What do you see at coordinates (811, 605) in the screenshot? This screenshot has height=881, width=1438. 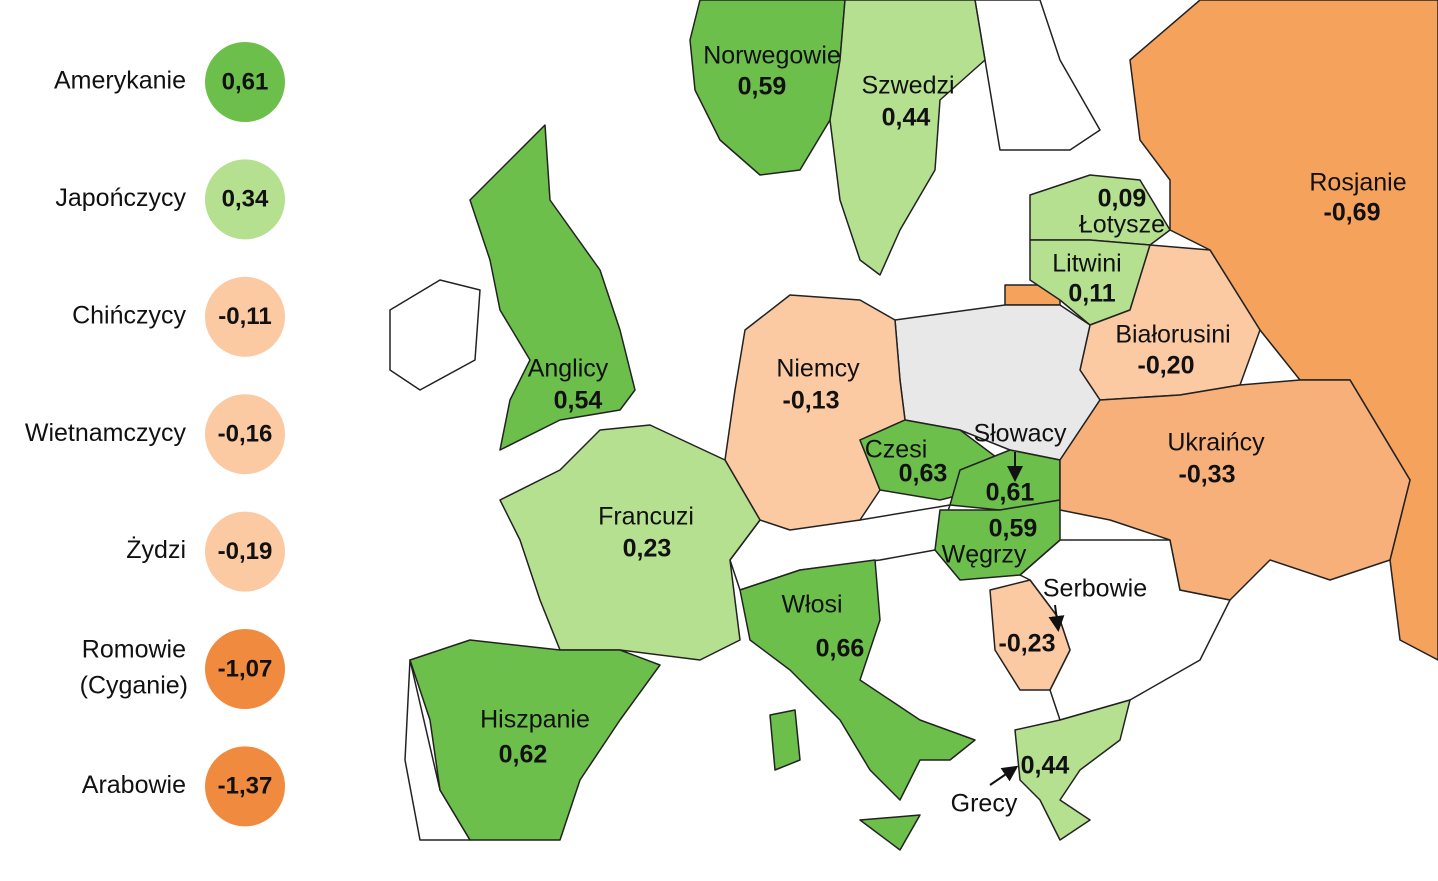 I see `region-name: Włosi` at bounding box center [811, 605].